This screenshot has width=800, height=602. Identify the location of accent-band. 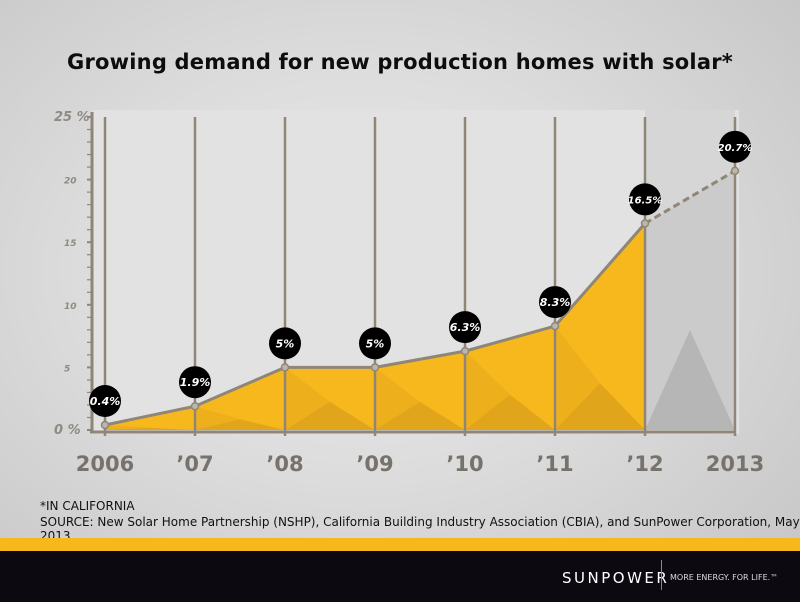
(400, 544).